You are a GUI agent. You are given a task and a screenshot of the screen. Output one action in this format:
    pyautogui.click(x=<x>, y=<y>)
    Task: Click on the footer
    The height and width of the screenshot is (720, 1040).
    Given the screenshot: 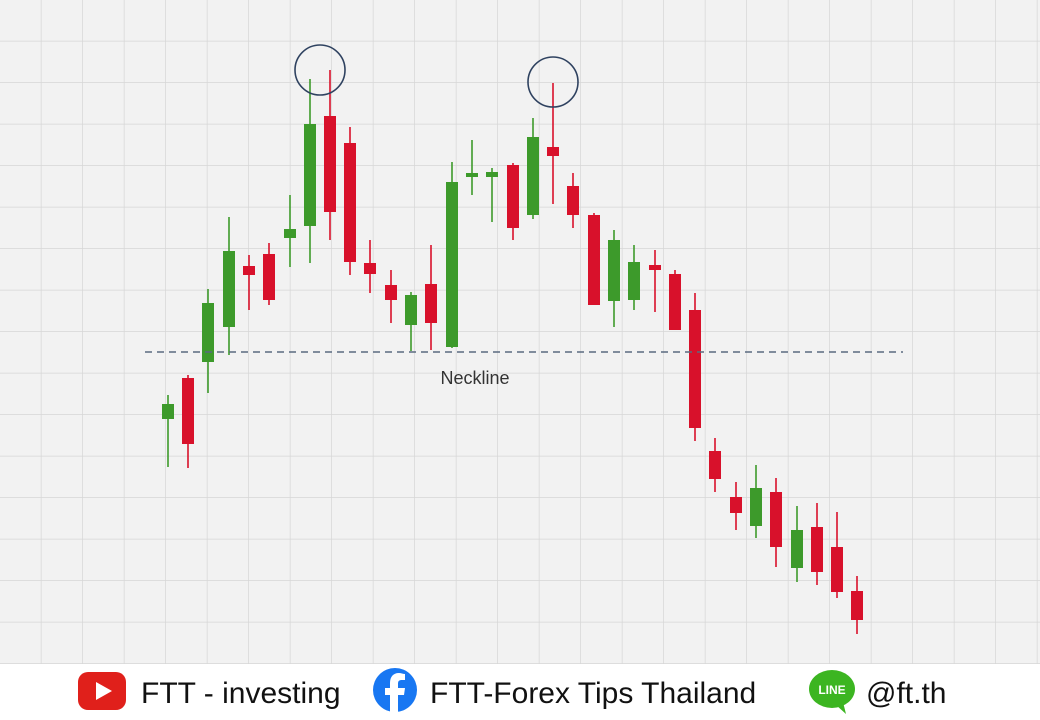 What is the action you would take?
    pyautogui.click(x=520, y=692)
    